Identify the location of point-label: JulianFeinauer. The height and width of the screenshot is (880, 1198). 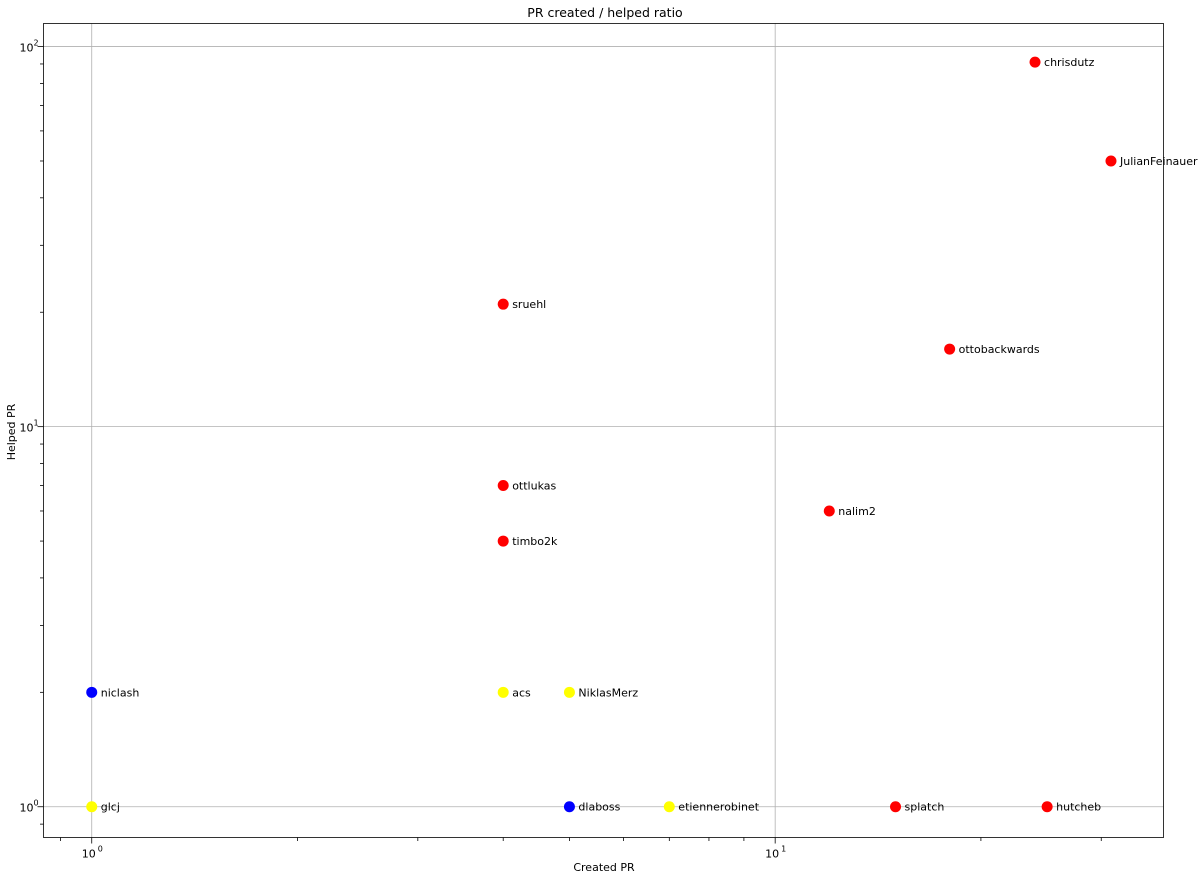
(1158, 161).